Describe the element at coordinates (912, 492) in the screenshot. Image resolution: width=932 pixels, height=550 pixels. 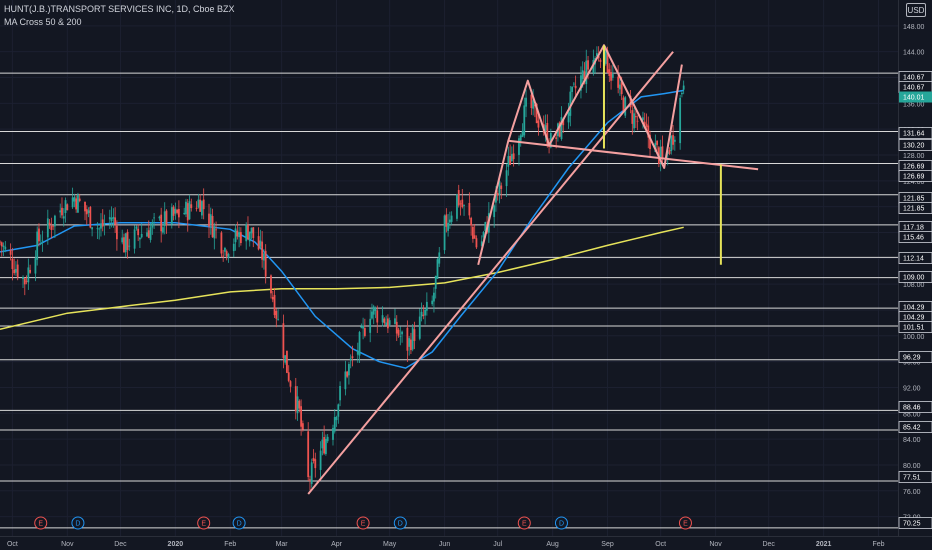
I see `price-tick-label: 76.00` at that location.